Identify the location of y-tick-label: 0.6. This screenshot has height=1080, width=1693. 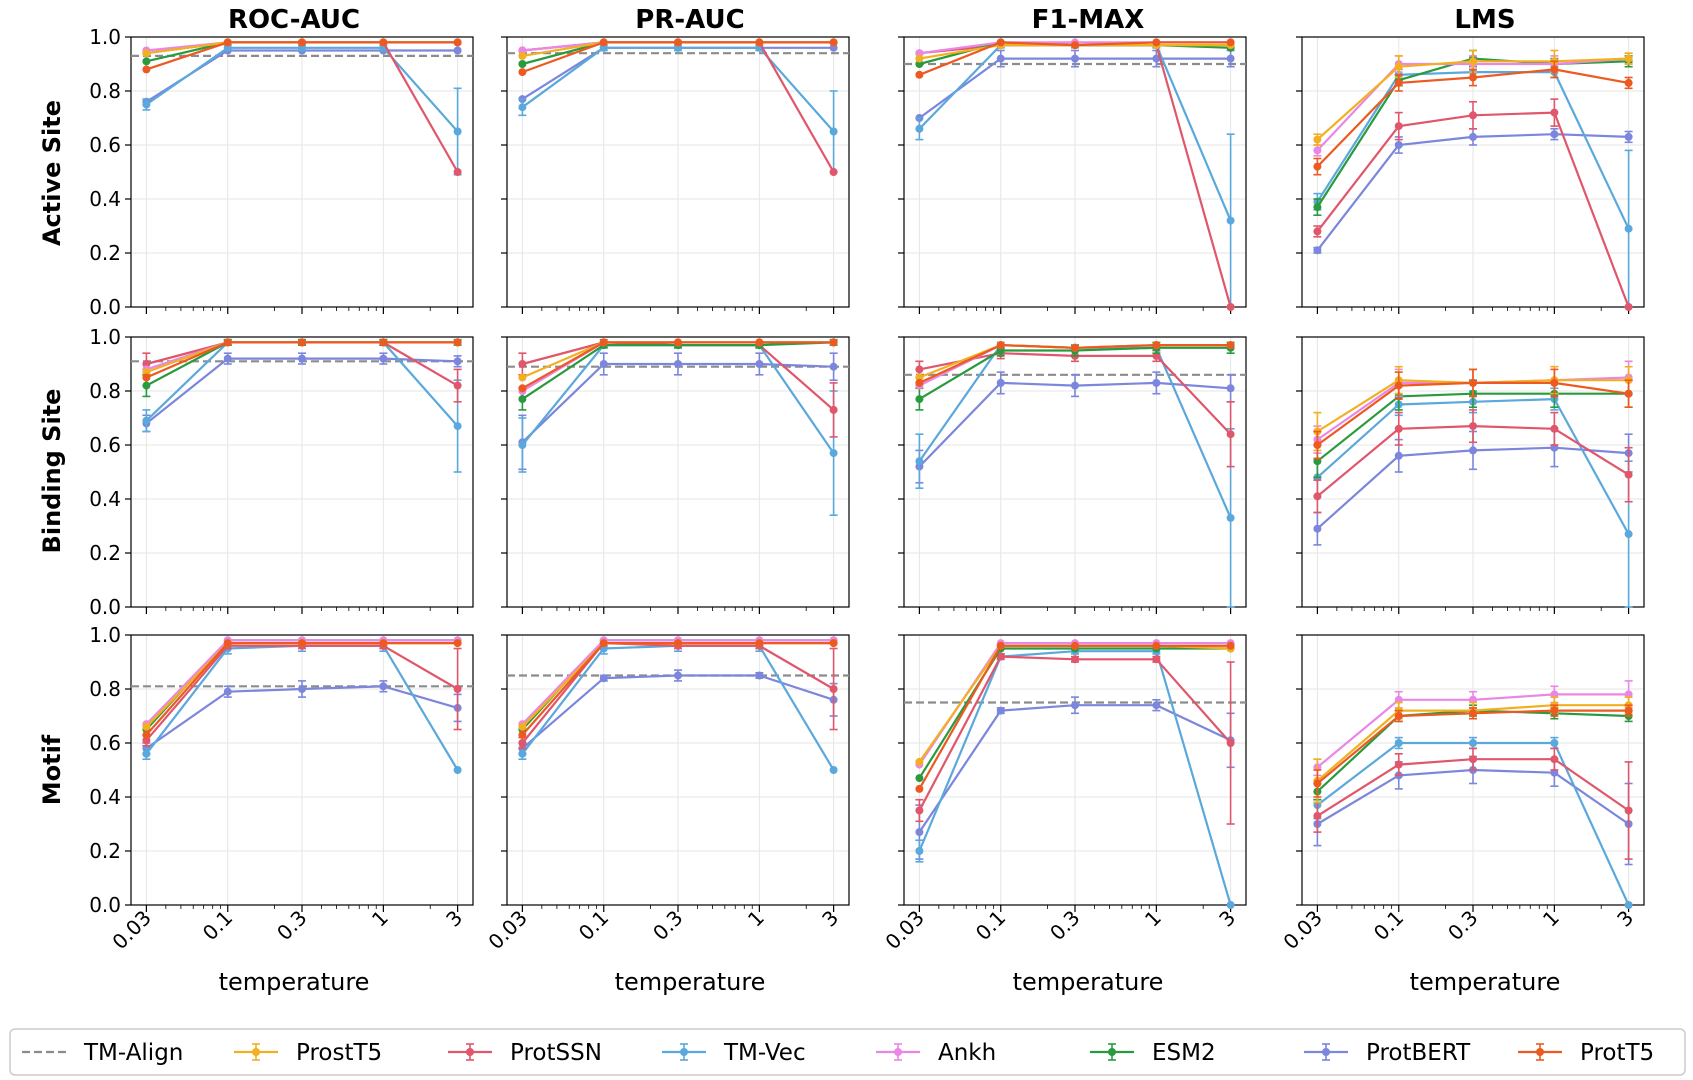
(105, 445).